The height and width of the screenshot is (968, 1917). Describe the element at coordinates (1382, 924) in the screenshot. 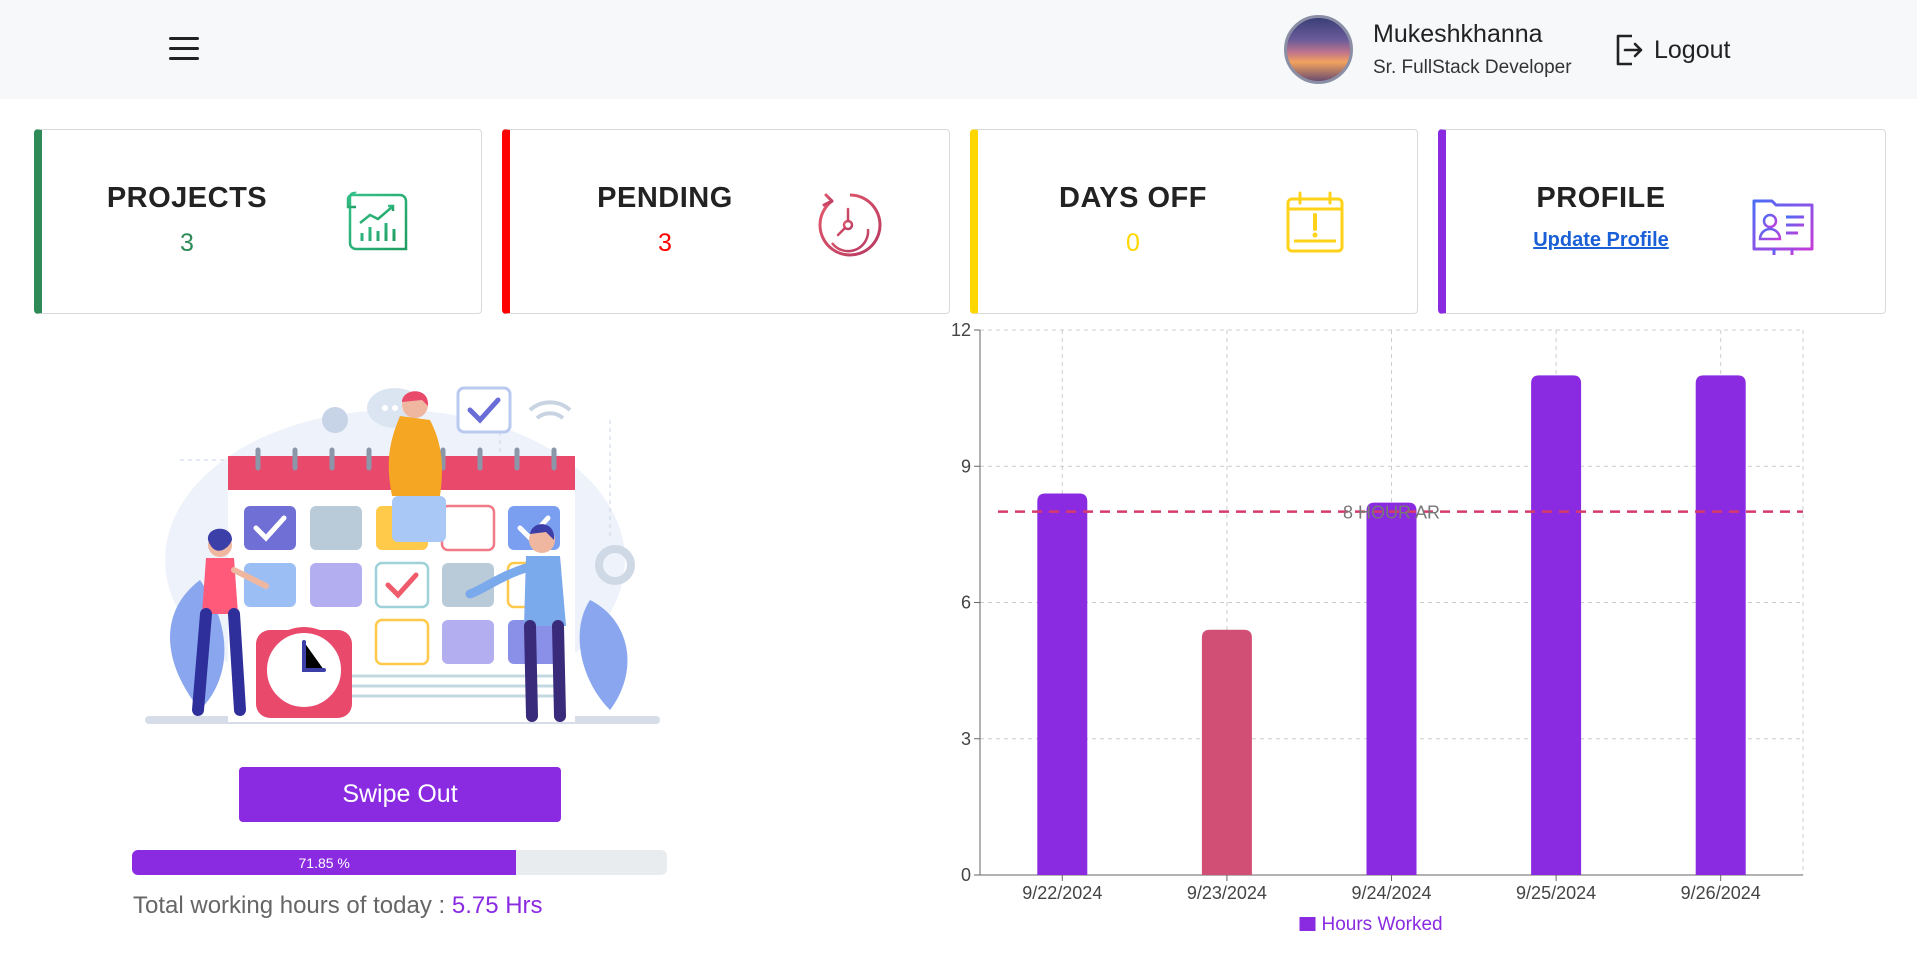

I see `legend-label: Hours Worked` at that location.